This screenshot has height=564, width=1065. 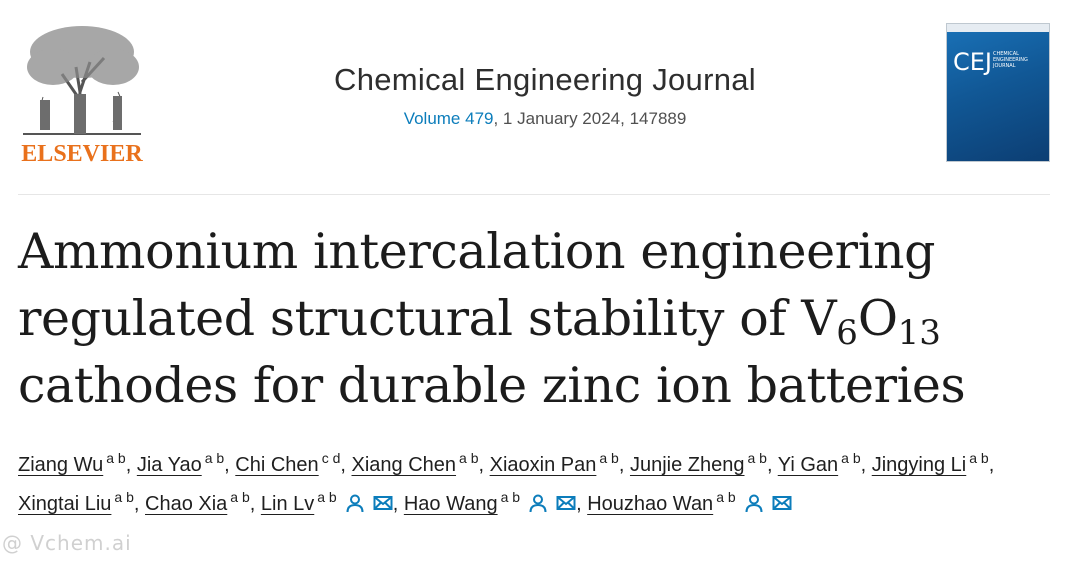 What do you see at coordinates (545, 79) in the screenshot?
I see `journal-title: Chemical Engineering Journal` at bounding box center [545, 79].